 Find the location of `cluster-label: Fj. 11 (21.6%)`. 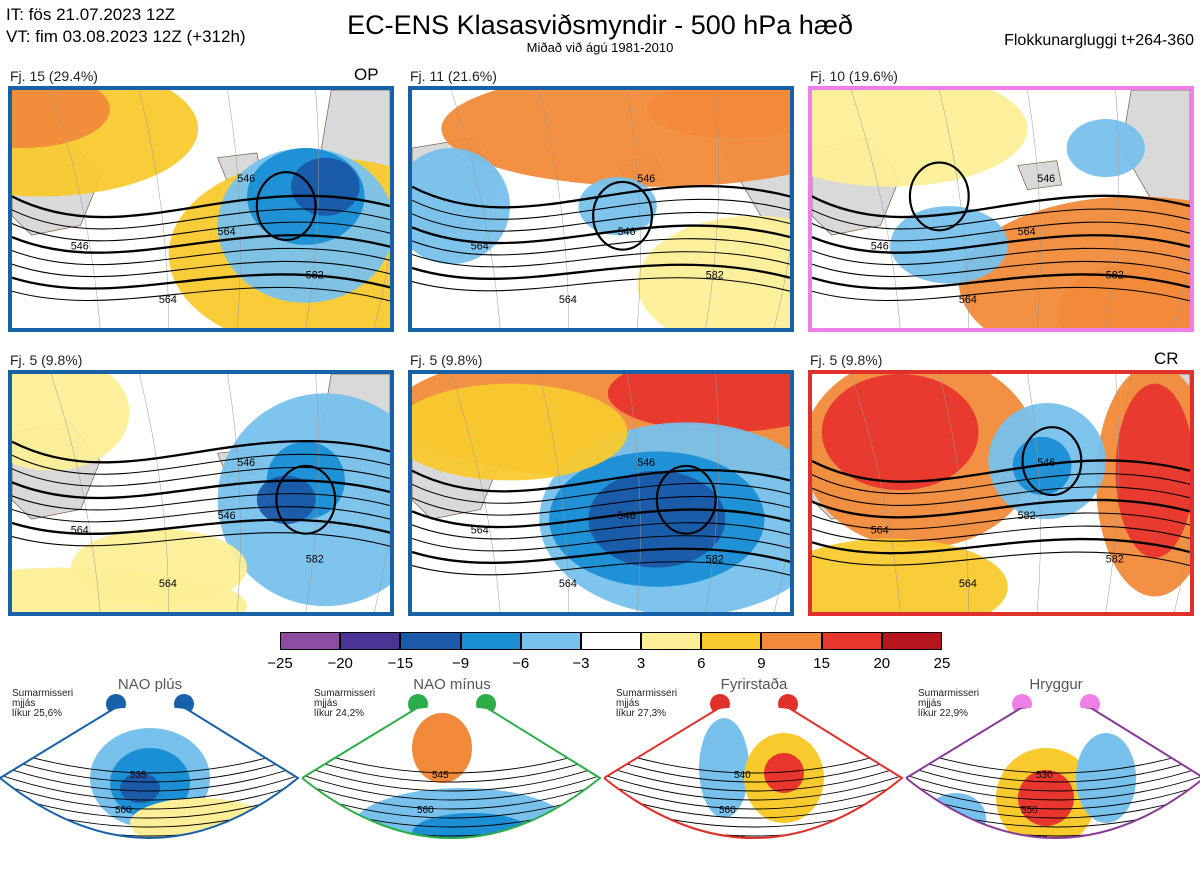

cluster-label: Fj. 11 (21.6%) is located at coordinates (453, 76).